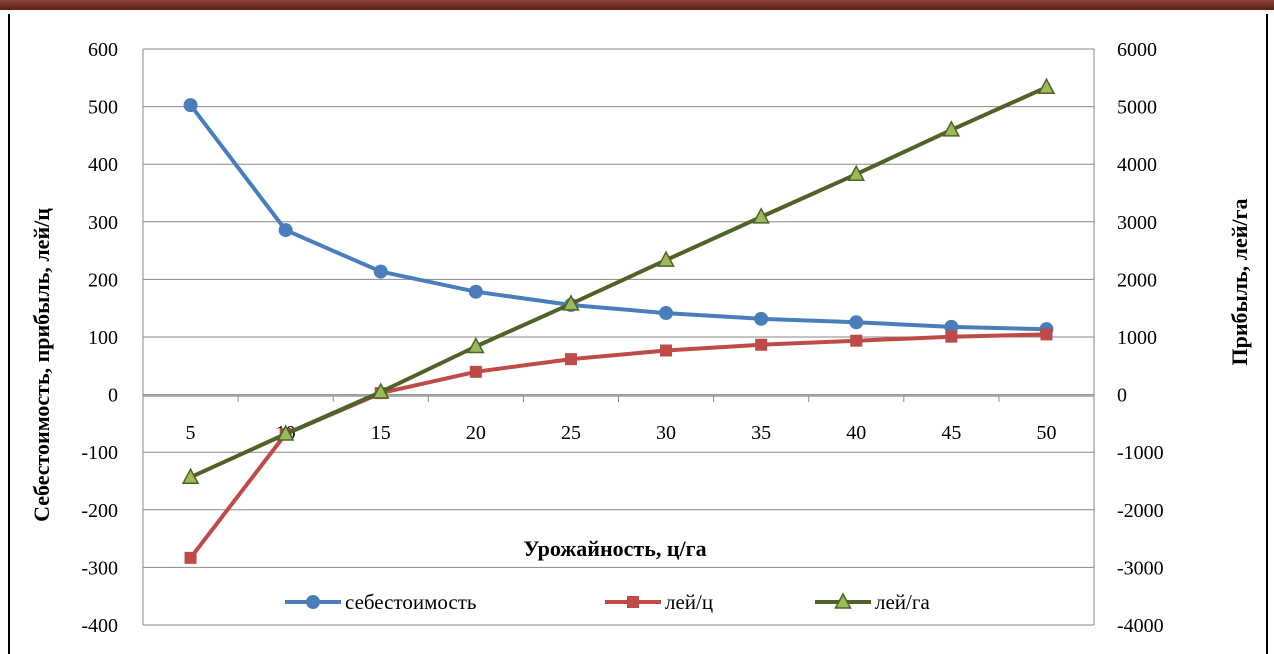  Describe the element at coordinates (659, 602) in the screenshot. I see `legend-item: лей/ц` at that location.